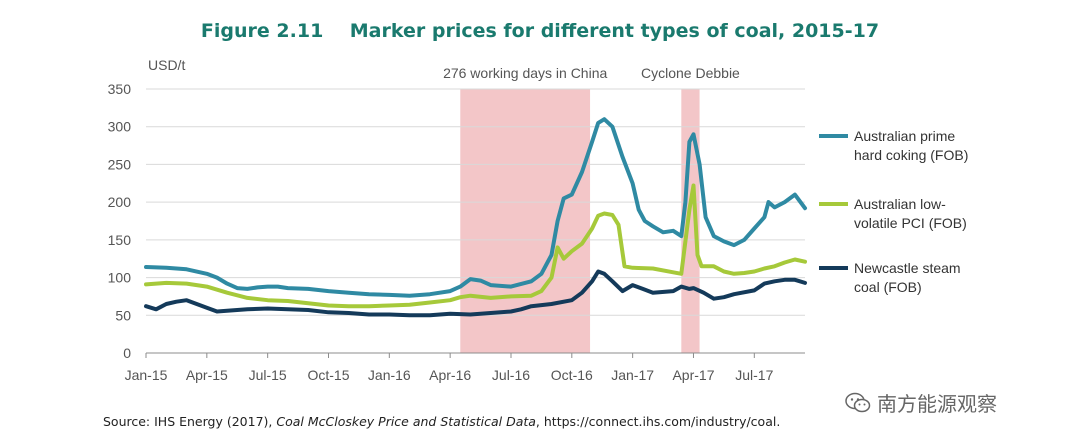  What do you see at coordinates (658, 421) in the screenshot?
I see `source-suffix: , https://connect.ihs.com/industry/coal.` at bounding box center [658, 421].